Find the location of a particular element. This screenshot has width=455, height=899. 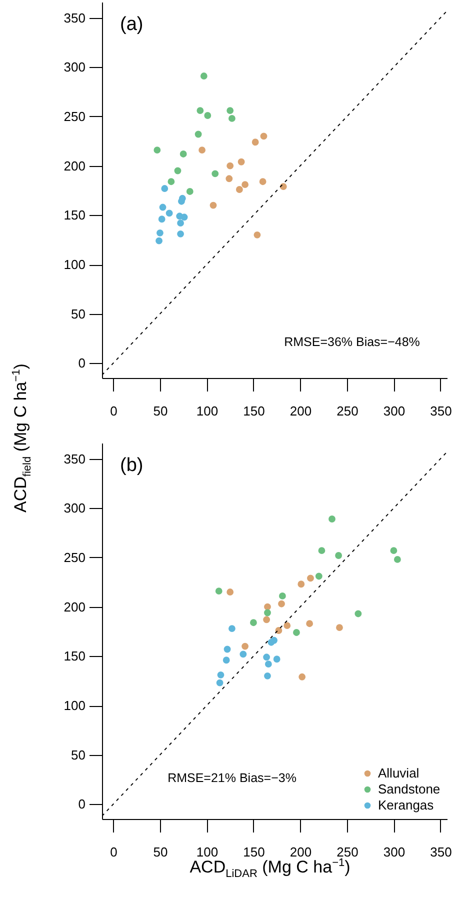

annotation: RMSE=36% Bias=−48% is located at coordinates (352, 342).